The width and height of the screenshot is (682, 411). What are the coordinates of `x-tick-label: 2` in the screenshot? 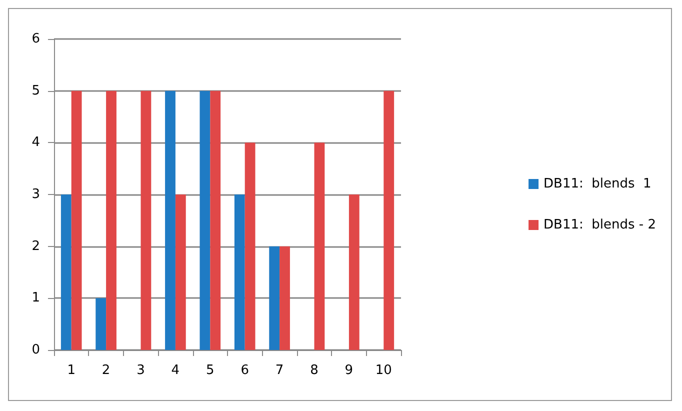 It's located at (106, 370).